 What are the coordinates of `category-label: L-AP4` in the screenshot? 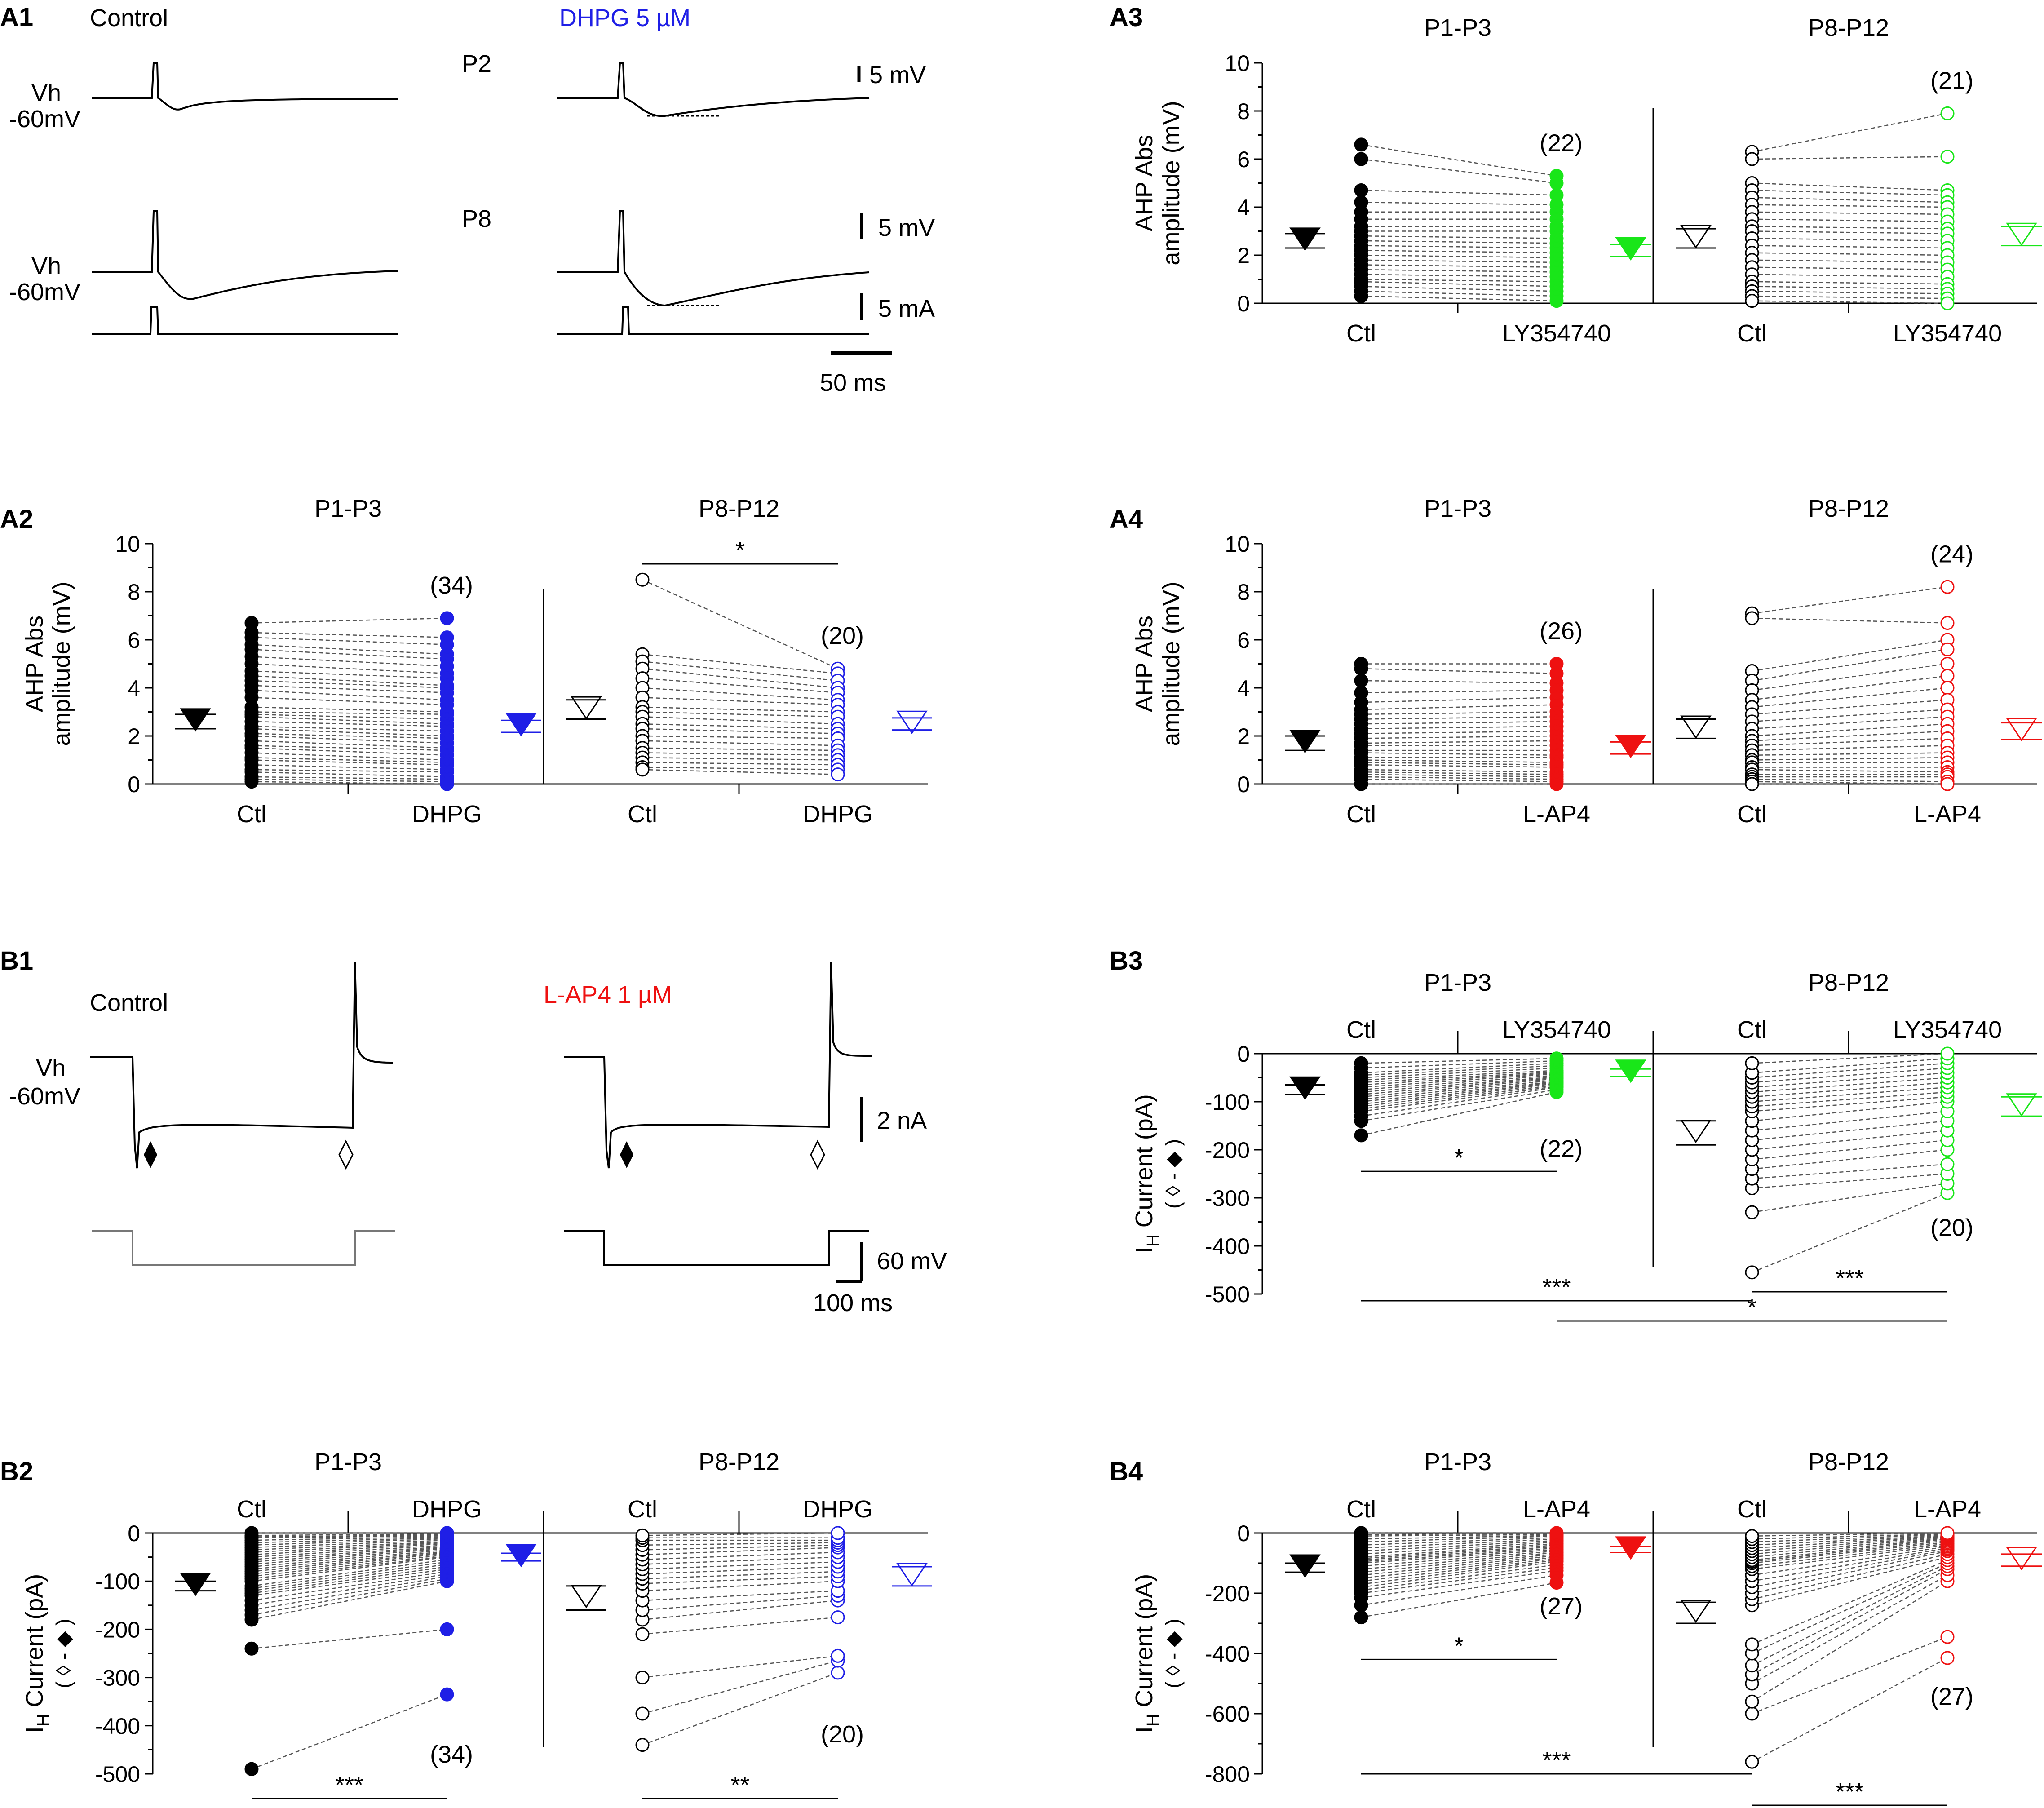 It's located at (1947, 1509).